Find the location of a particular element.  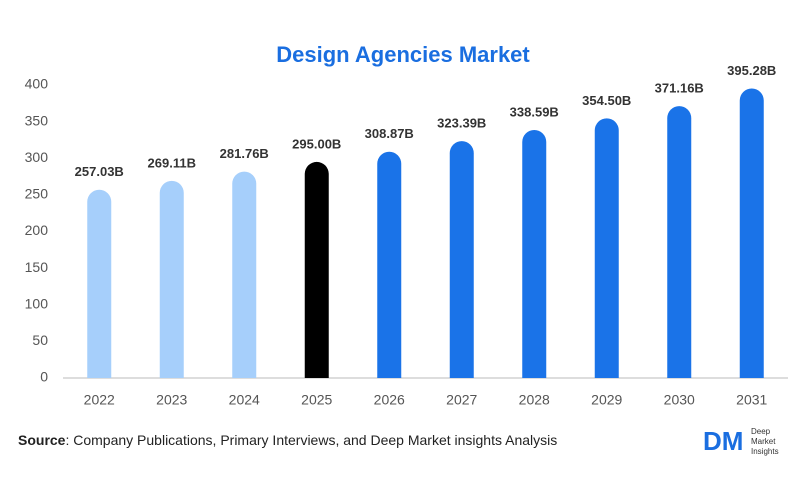

y-tick-label: 0 is located at coordinates (44, 377).